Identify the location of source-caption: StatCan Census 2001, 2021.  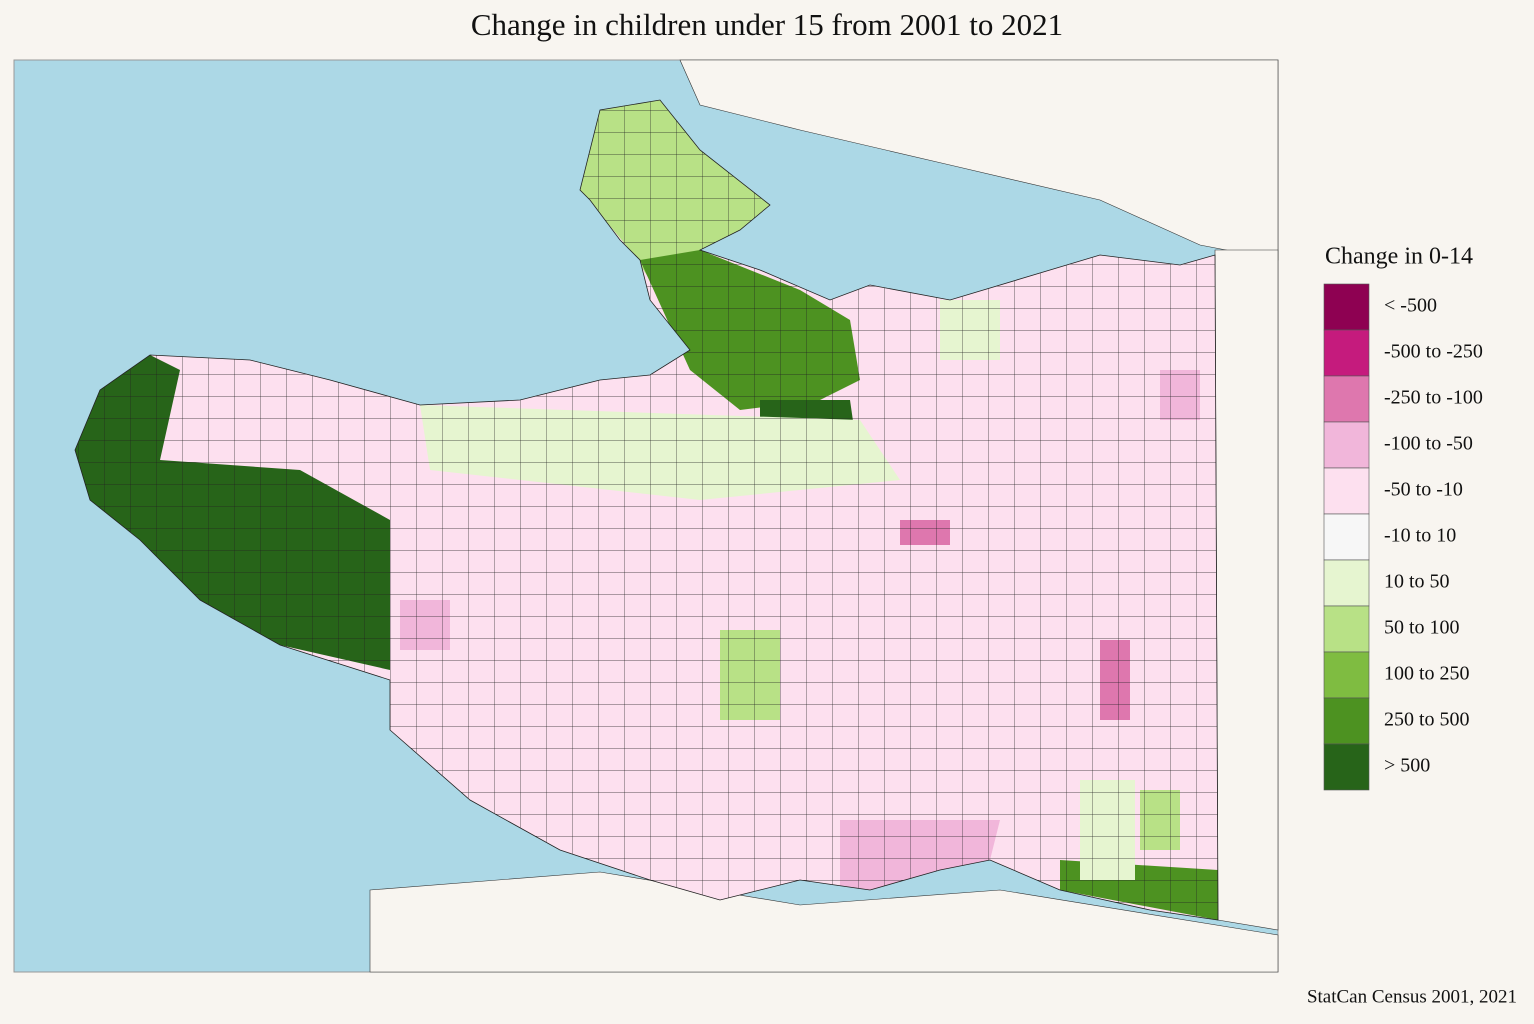
(1412, 996).